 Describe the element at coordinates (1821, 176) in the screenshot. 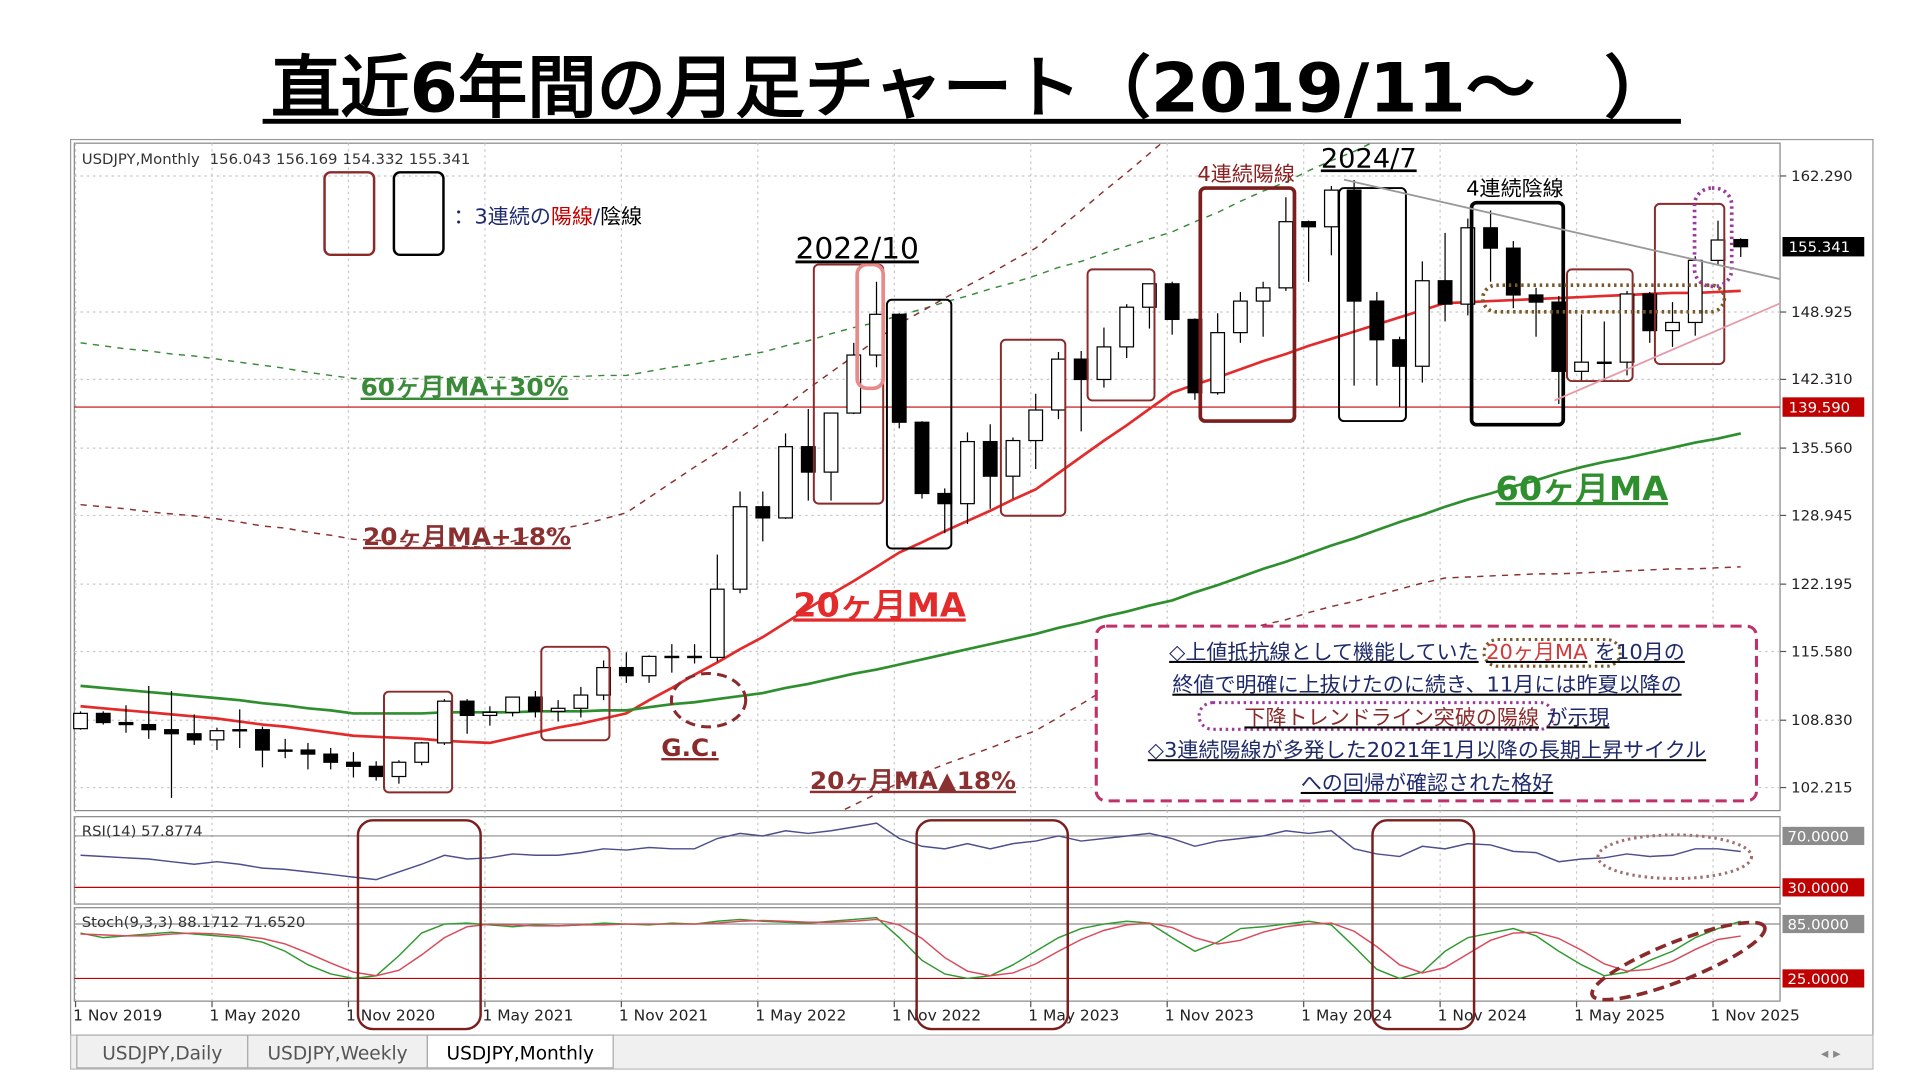

I see `y-tick-label: 162.290` at that location.